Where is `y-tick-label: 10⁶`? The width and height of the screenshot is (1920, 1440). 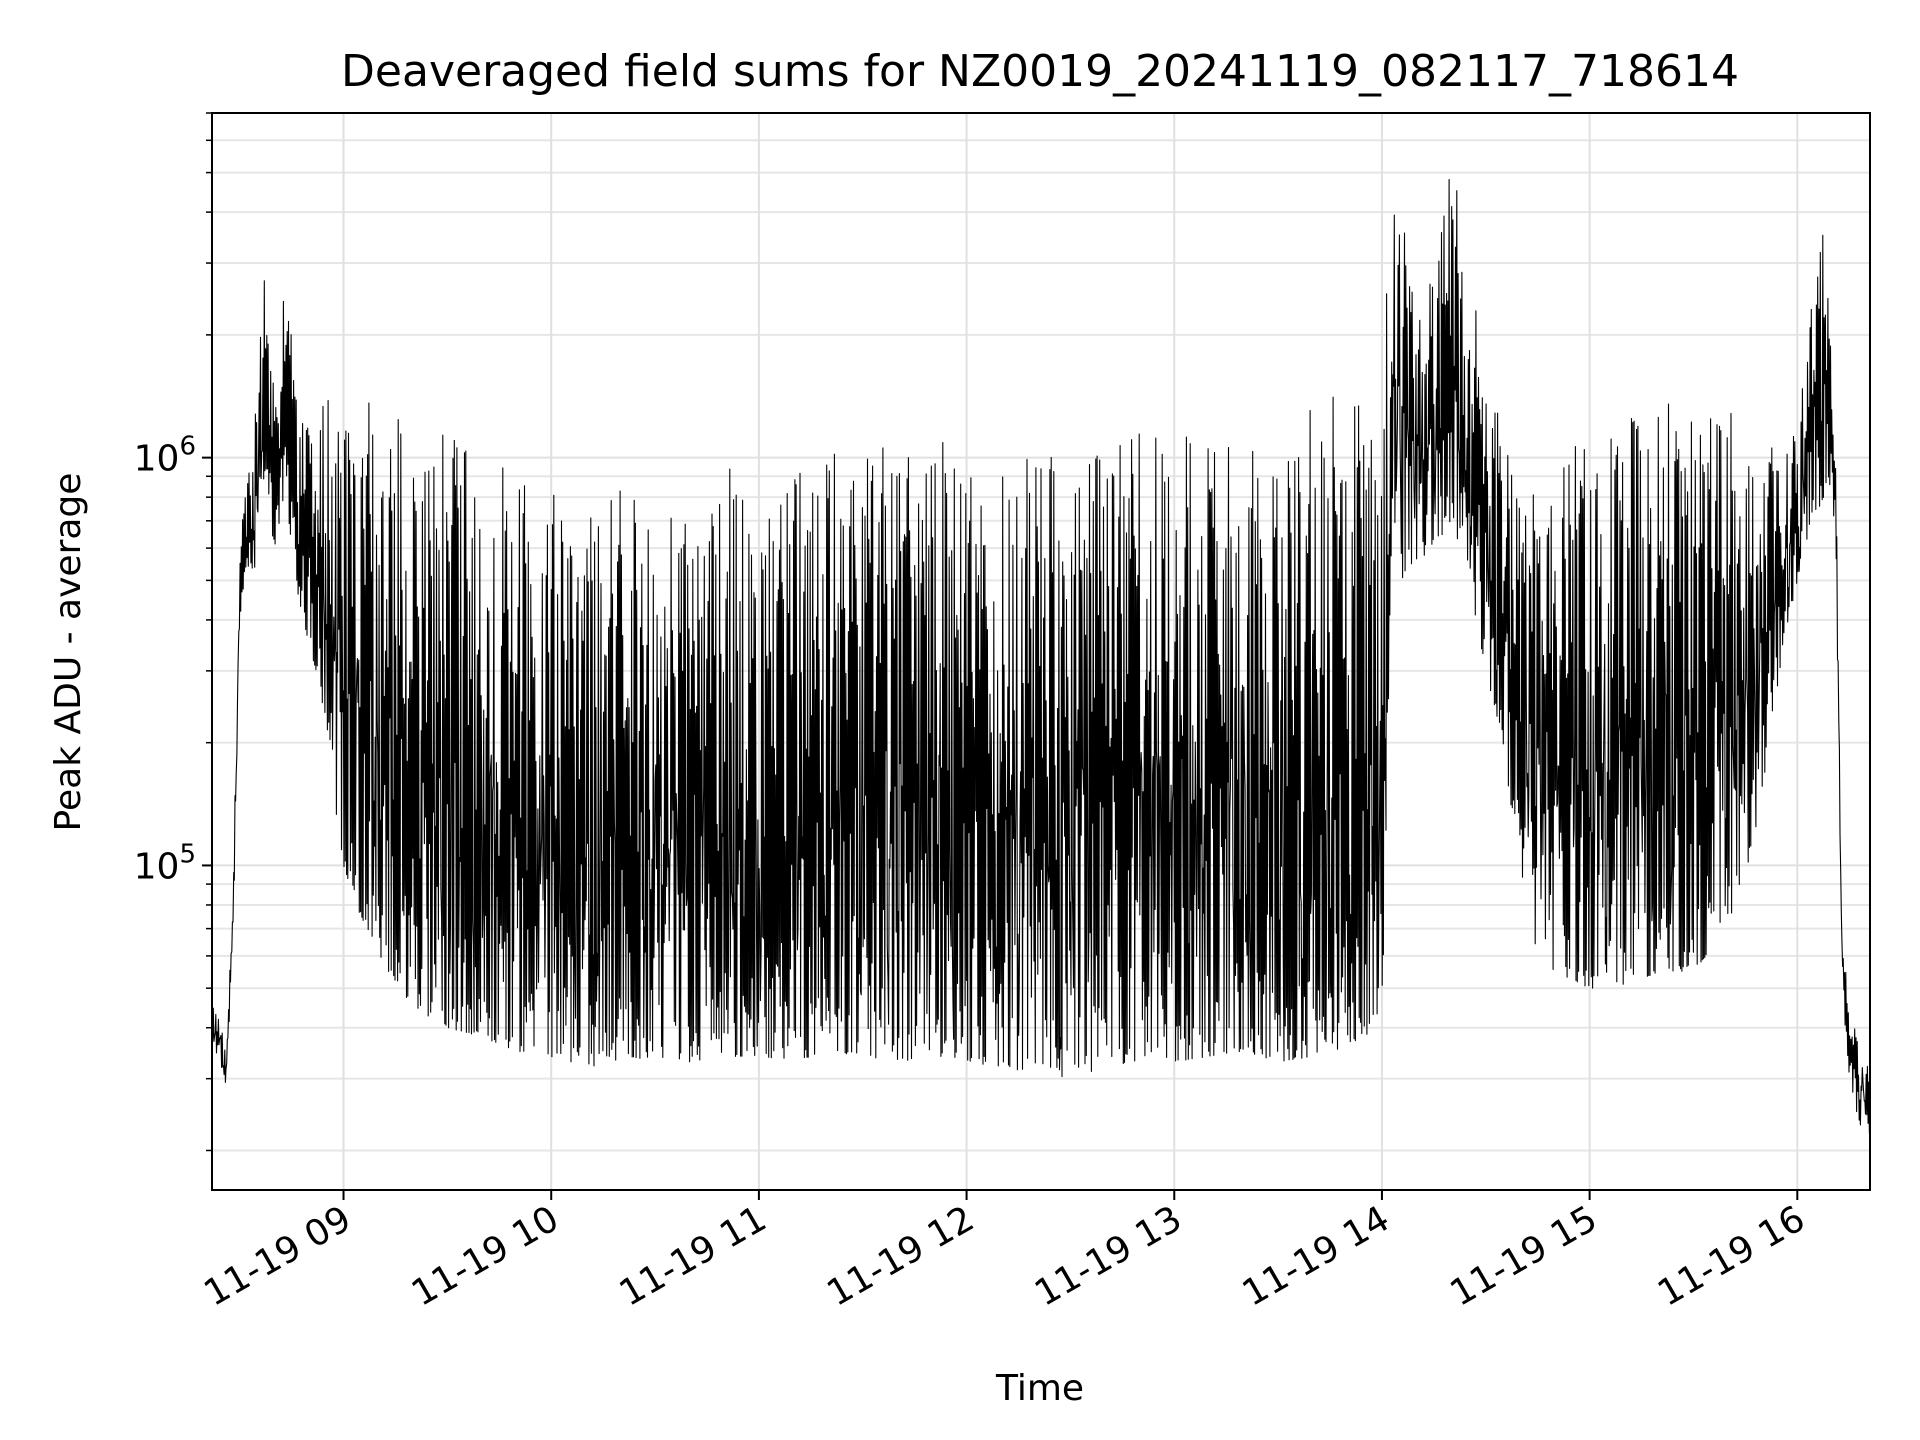
y-tick-label: 10⁶ is located at coordinates (165, 456).